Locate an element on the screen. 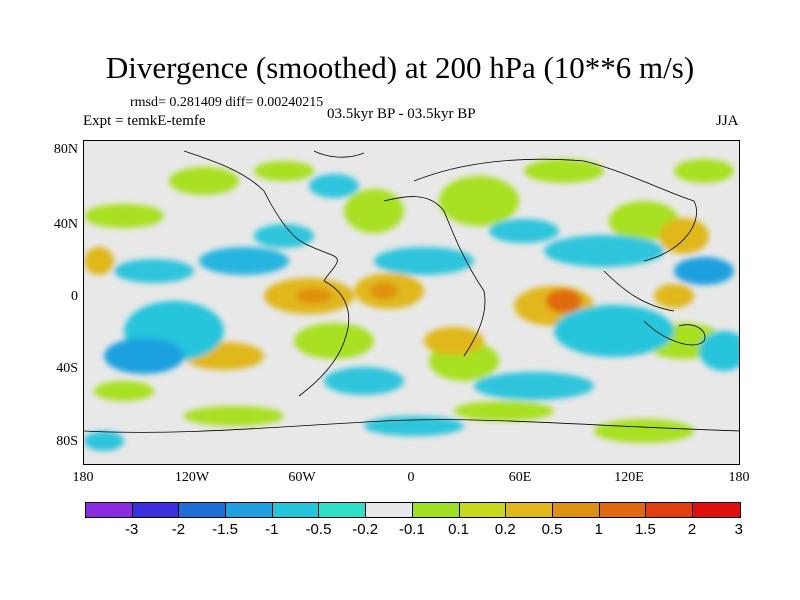 The image size is (800, 600). colorbar-label: 0.2 is located at coordinates (505, 529).